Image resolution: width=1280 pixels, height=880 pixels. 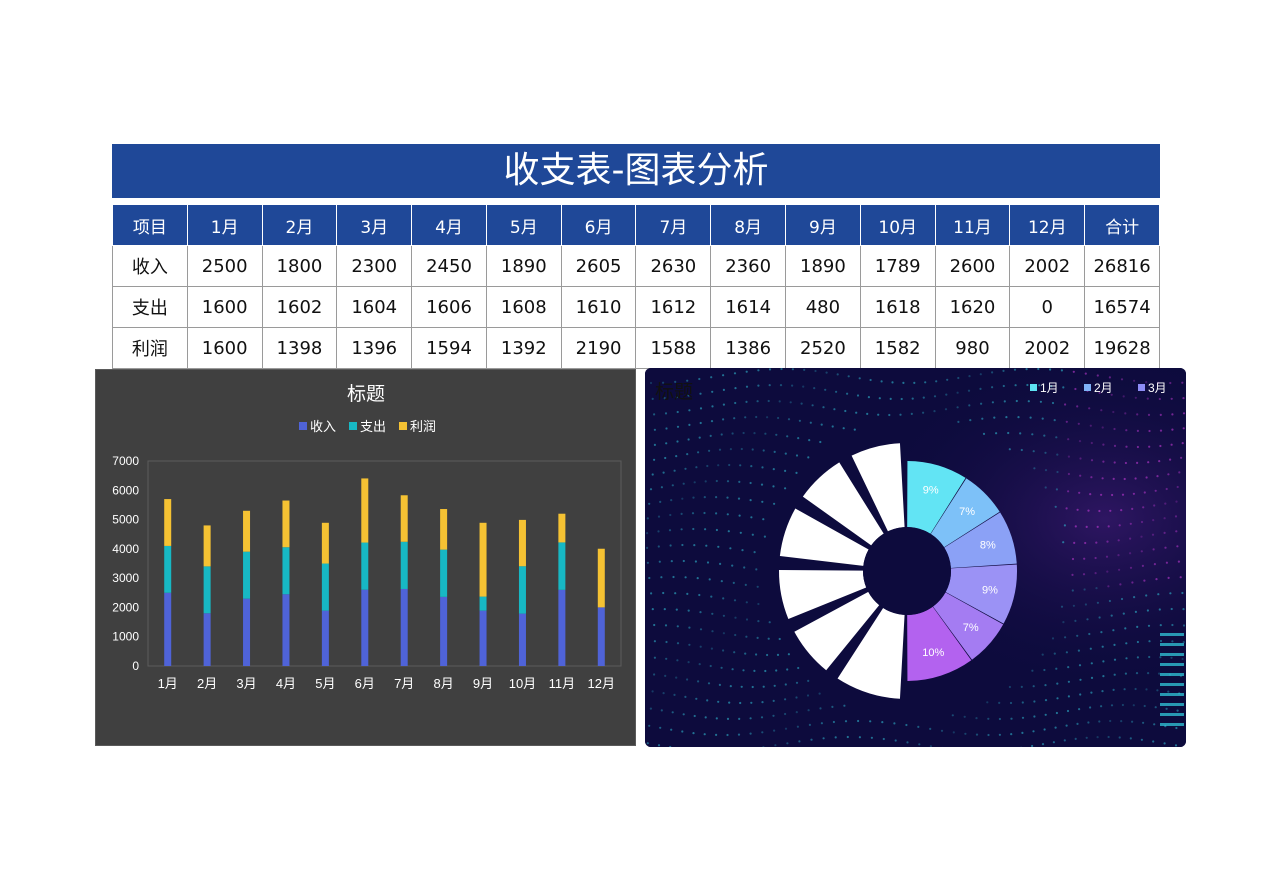 What do you see at coordinates (125, 490) in the screenshot?
I see `y-tick-label: 6000` at bounding box center [125, 490].